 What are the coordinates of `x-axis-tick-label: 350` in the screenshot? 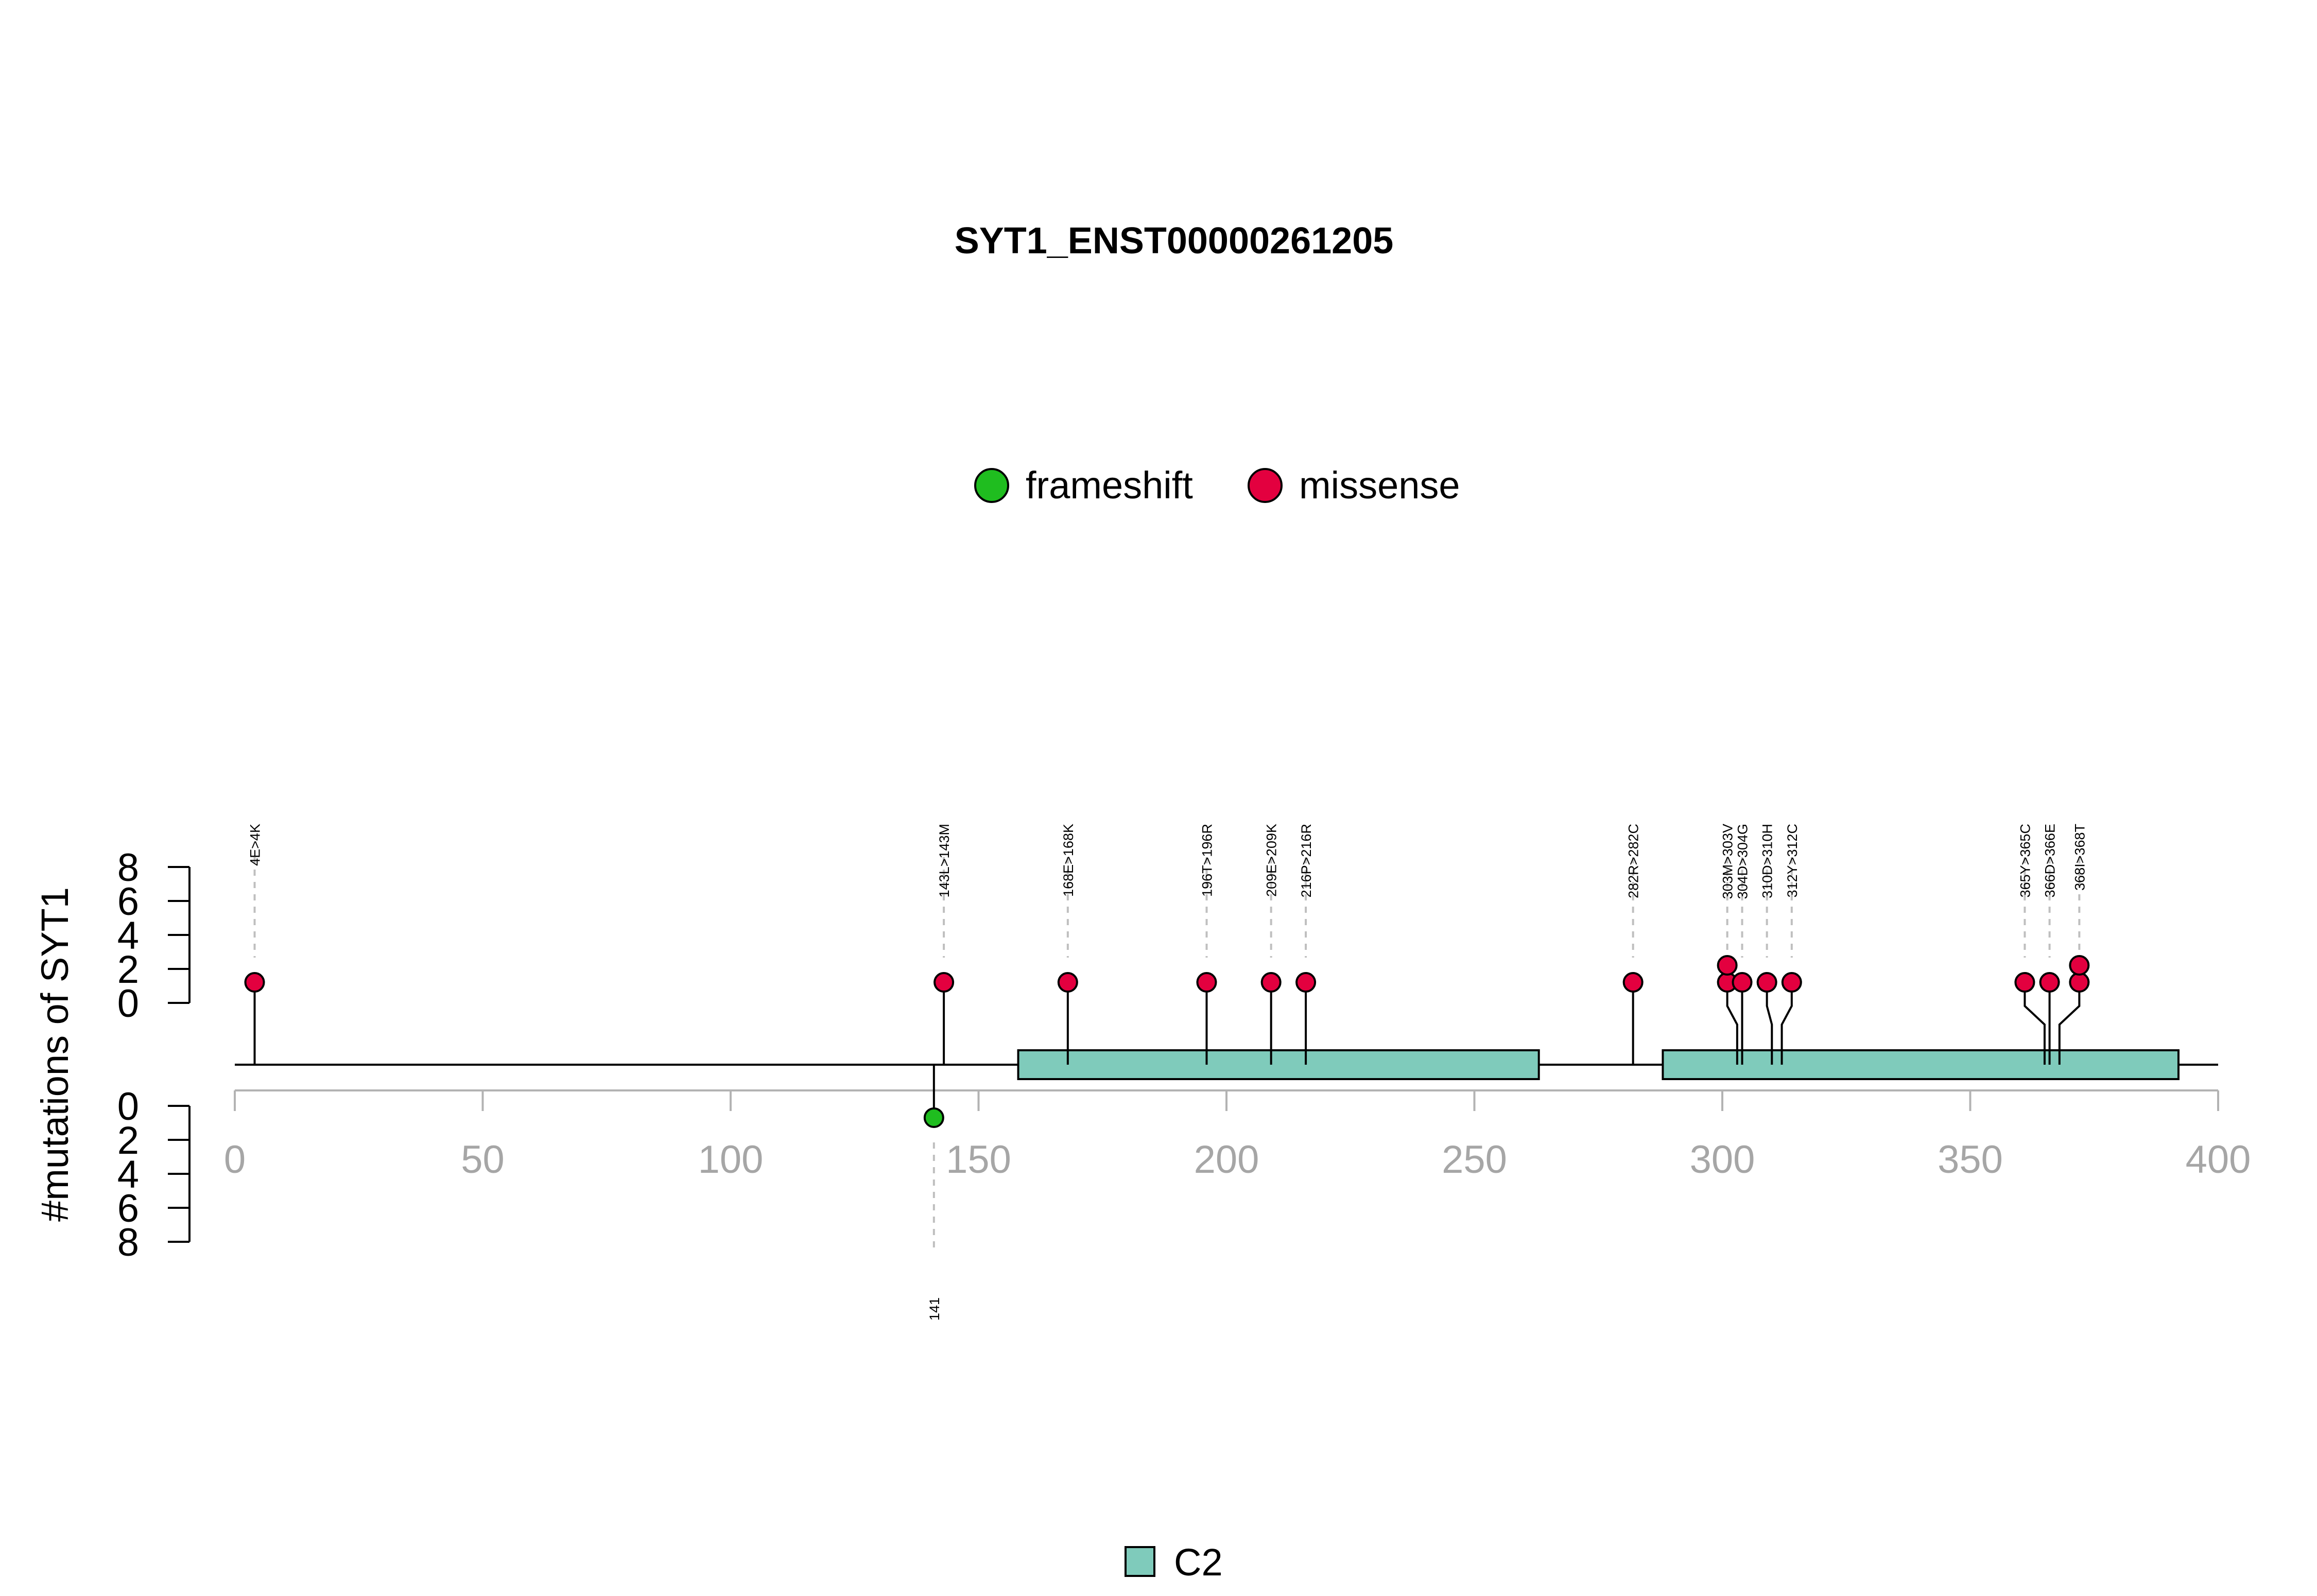 It's located at (1970, 1160).